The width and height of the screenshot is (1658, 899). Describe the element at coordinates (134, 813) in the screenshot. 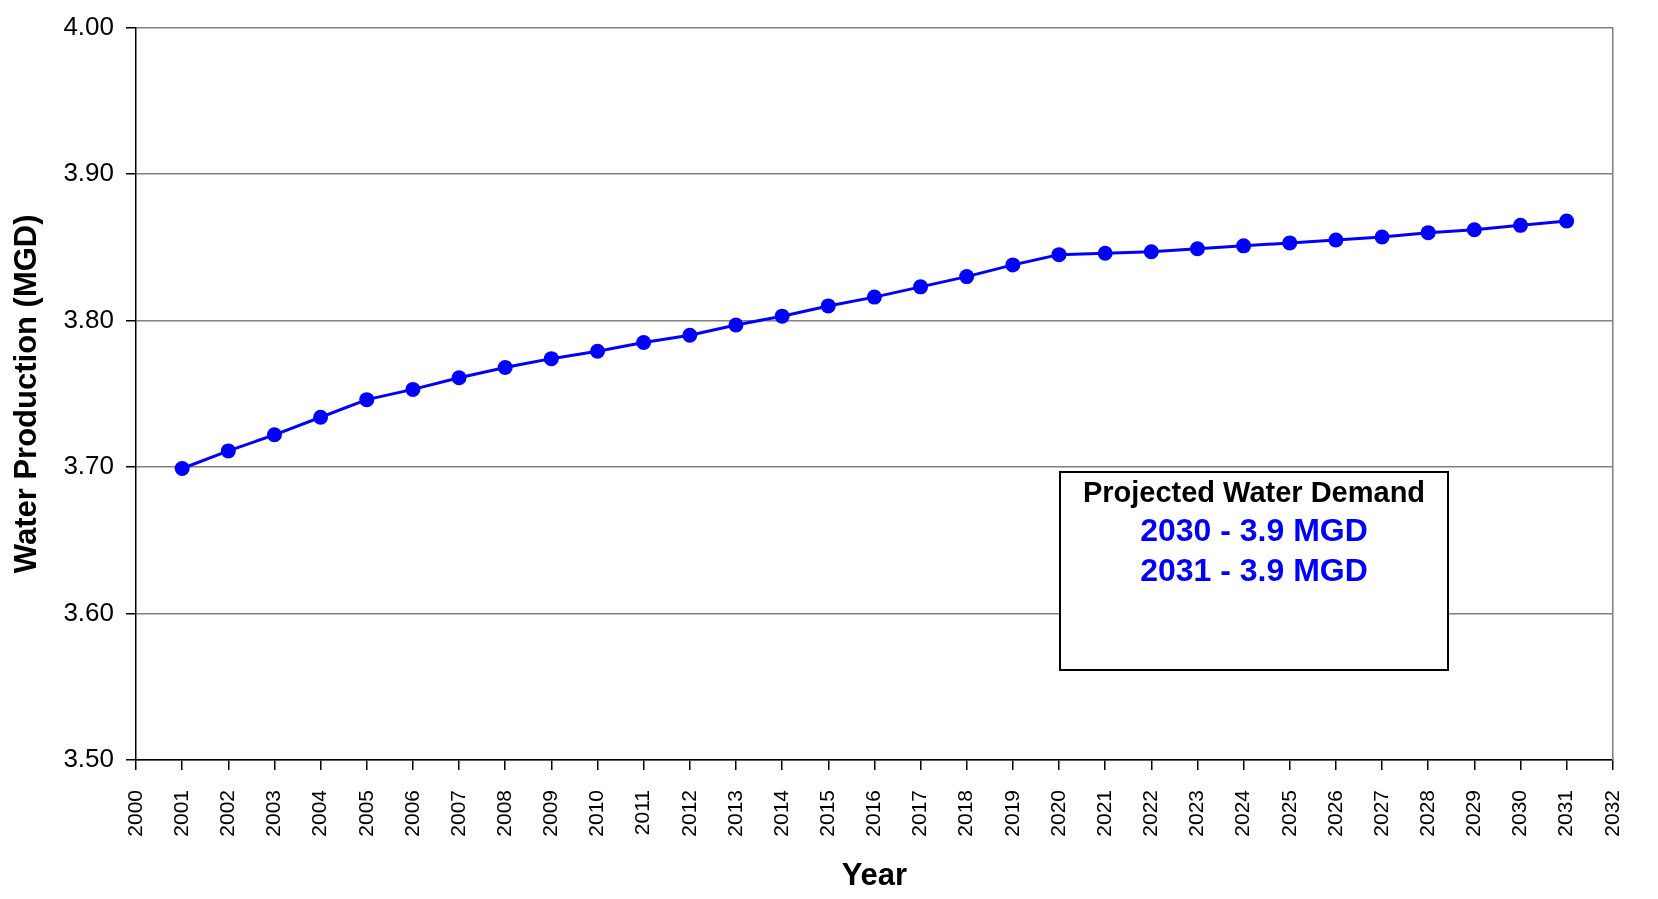

I see `x-tick-label: 2000` at that location.